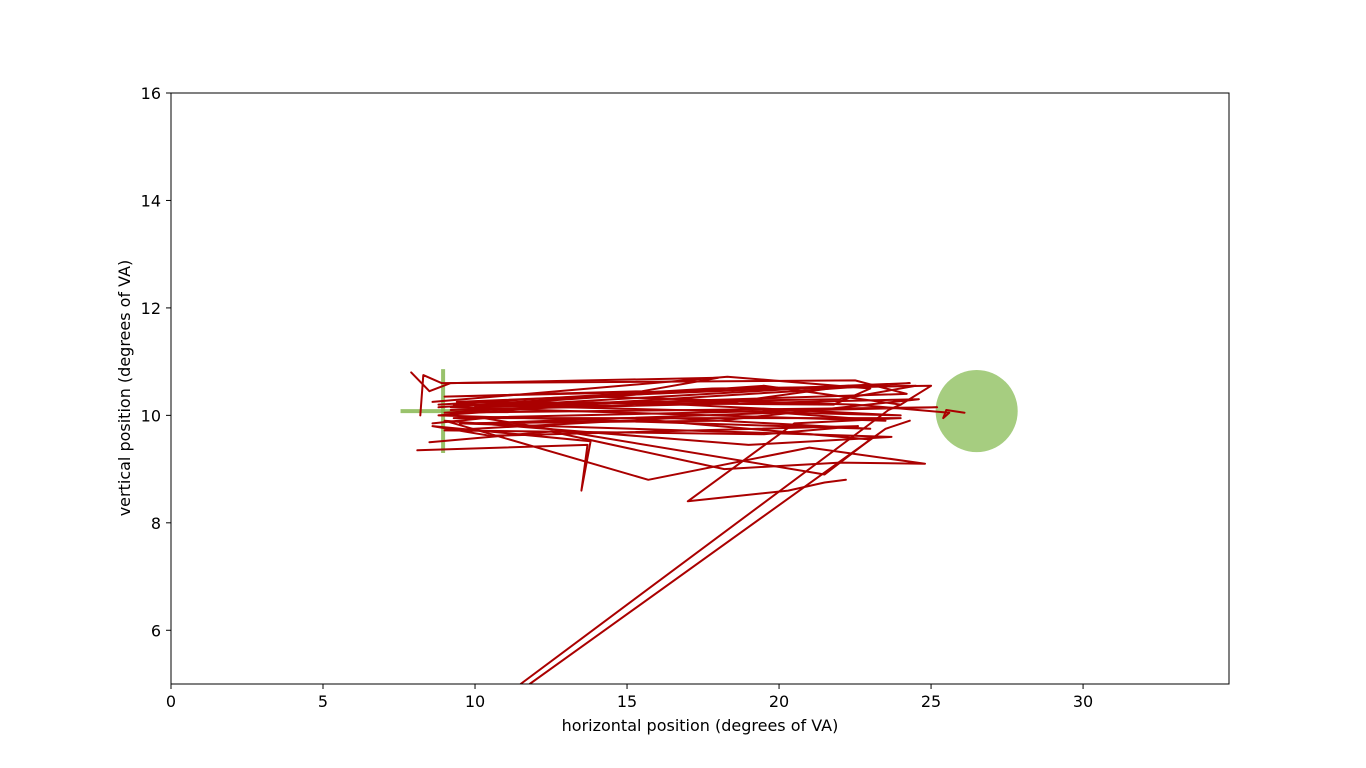 The height and width of the screenshot is (768, 1366). I want to click on x-axis-ticks: 0 5 10 15 20 25 30, so click(629, 697).